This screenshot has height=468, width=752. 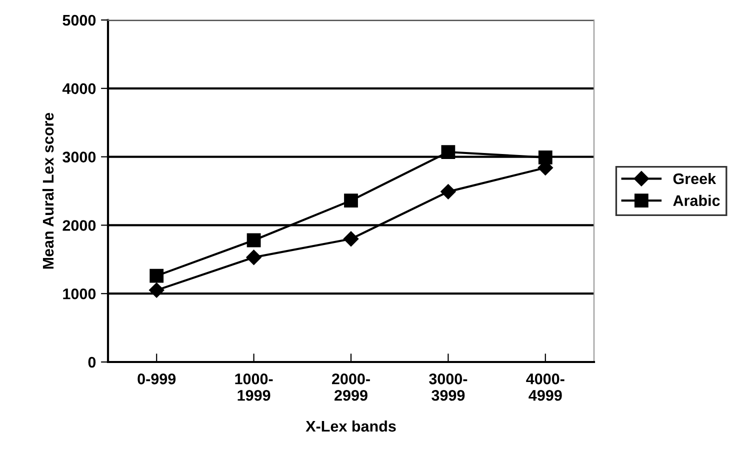 What do you see at coordinates (79, 294) in the screenshot?
I see `y-tick-label: 1000` at bounding box center [79, 294].